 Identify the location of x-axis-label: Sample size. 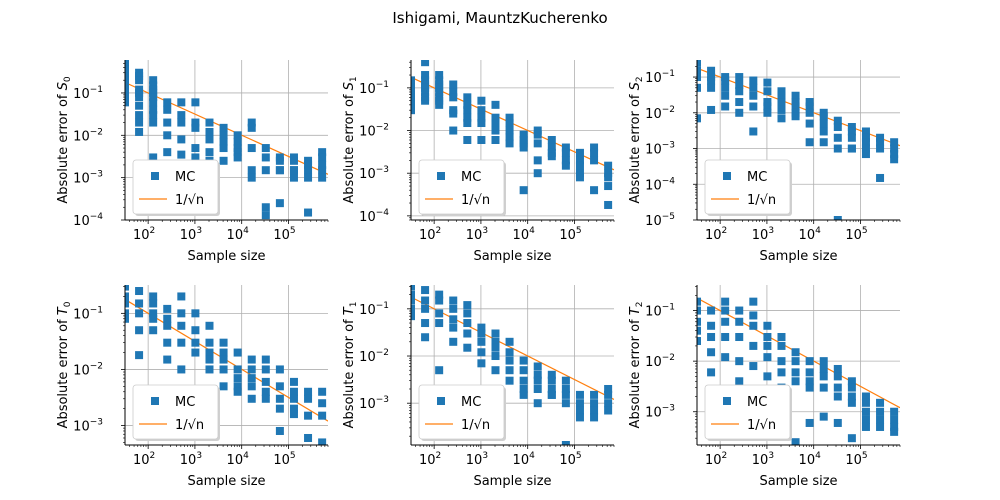
(512, 256).